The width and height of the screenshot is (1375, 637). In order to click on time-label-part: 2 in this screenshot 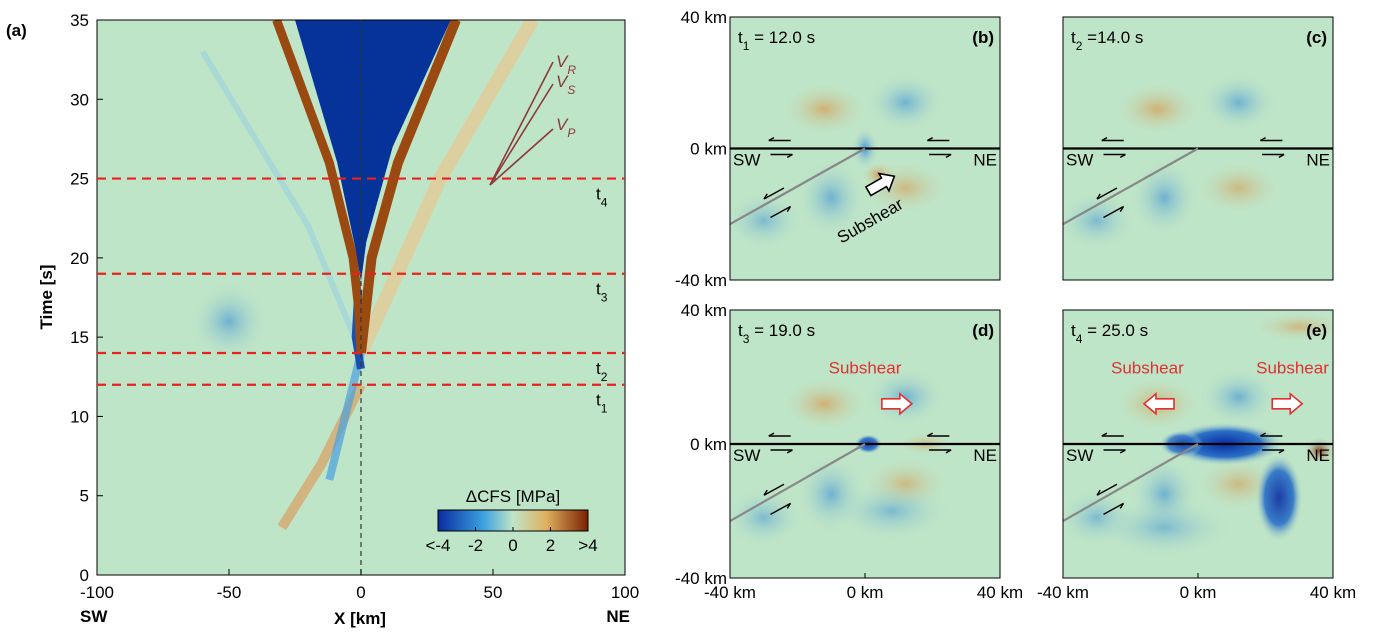, I will do `click(1079, 46)`.